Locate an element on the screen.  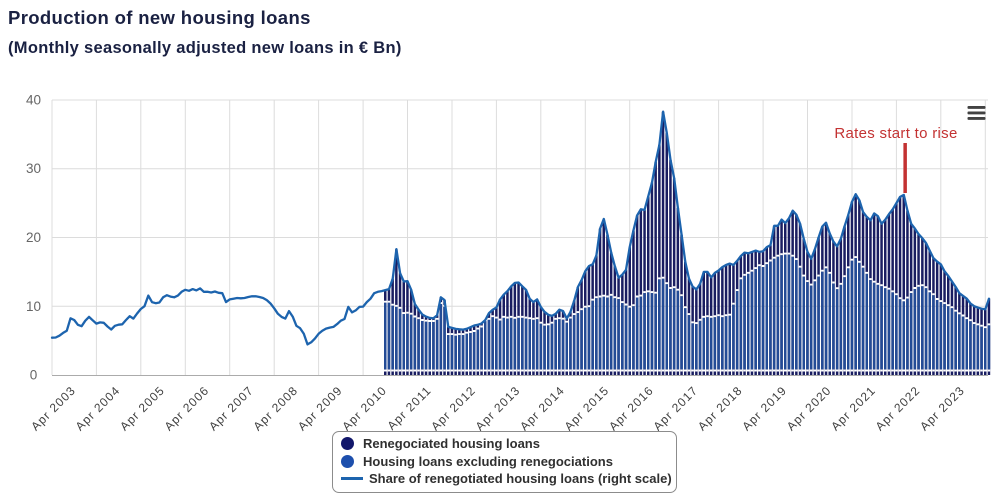
svg-text: 20 is located at coordinates (33, 237).